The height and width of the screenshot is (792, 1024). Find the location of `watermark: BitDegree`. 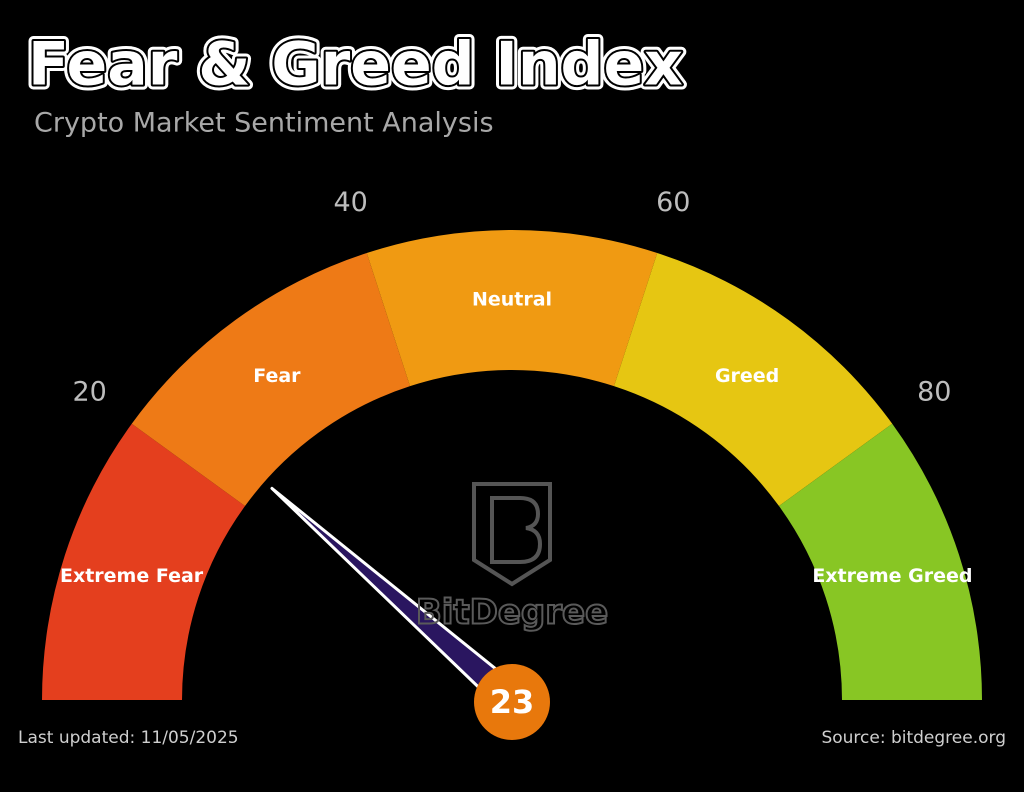

watermark: BitDegree is located at coordinates (512, 613).